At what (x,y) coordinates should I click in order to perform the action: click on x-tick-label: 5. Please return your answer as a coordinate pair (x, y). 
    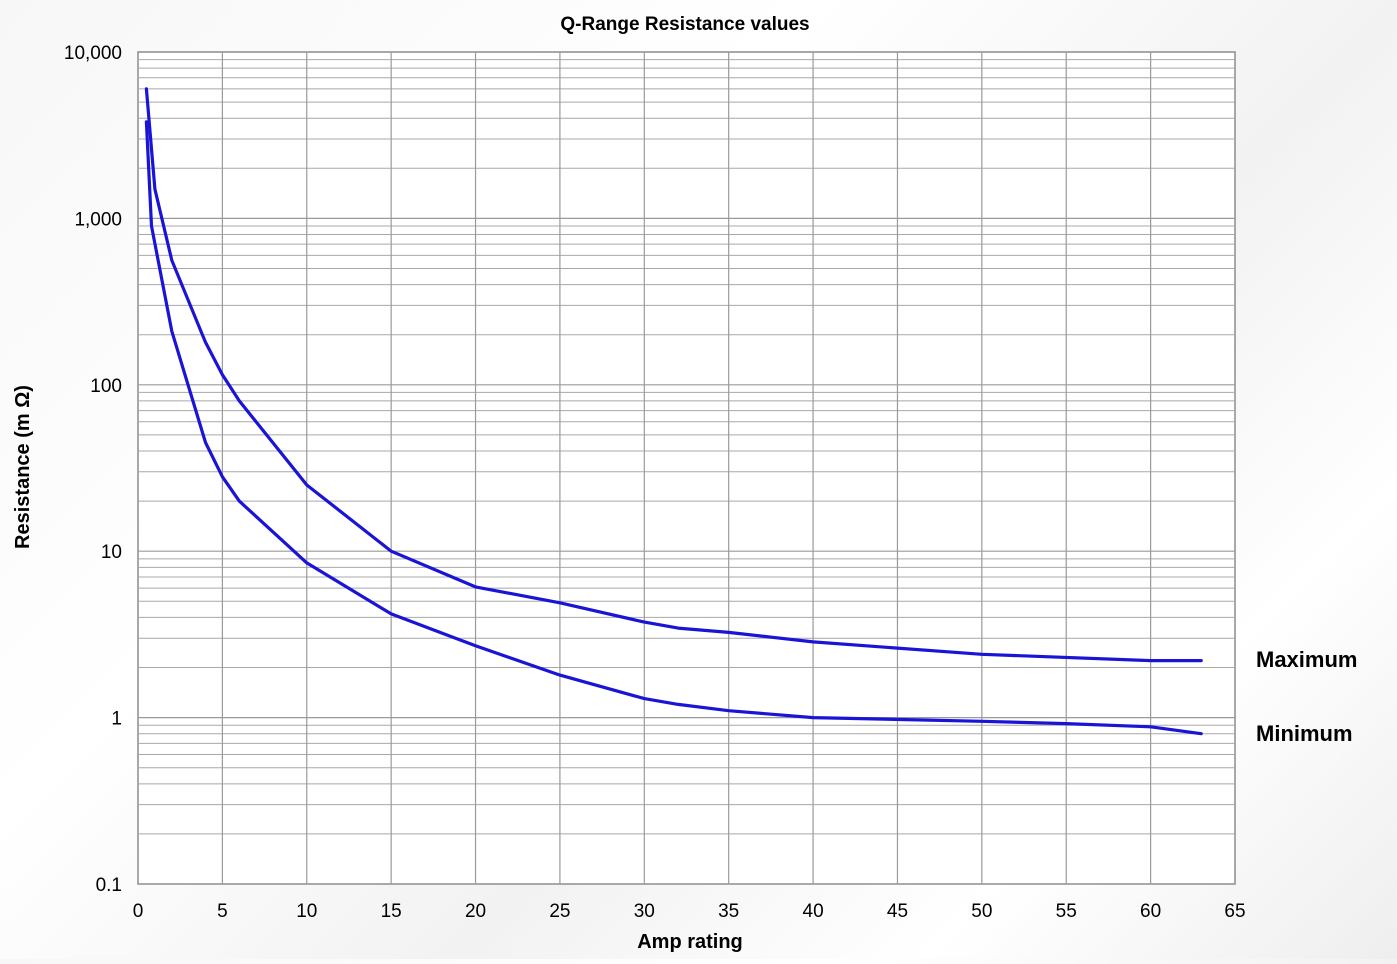
    Looking at the image, I should click on (222, 911).